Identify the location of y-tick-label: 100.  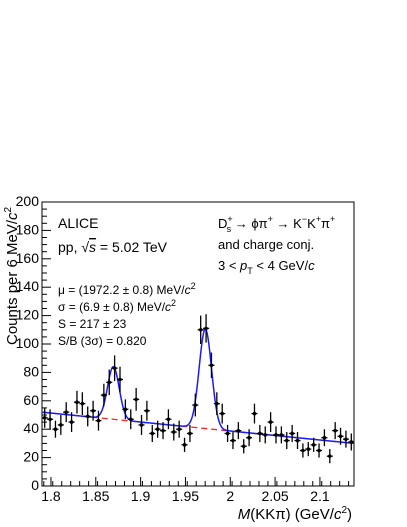
(28, 343).